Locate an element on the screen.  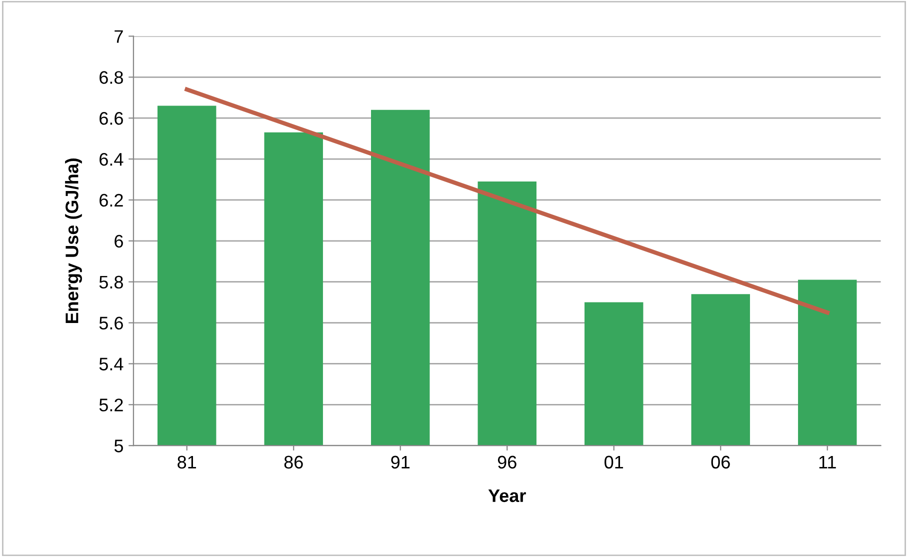
y-tick-label: 5.6 is located at coordinates (111, 323).